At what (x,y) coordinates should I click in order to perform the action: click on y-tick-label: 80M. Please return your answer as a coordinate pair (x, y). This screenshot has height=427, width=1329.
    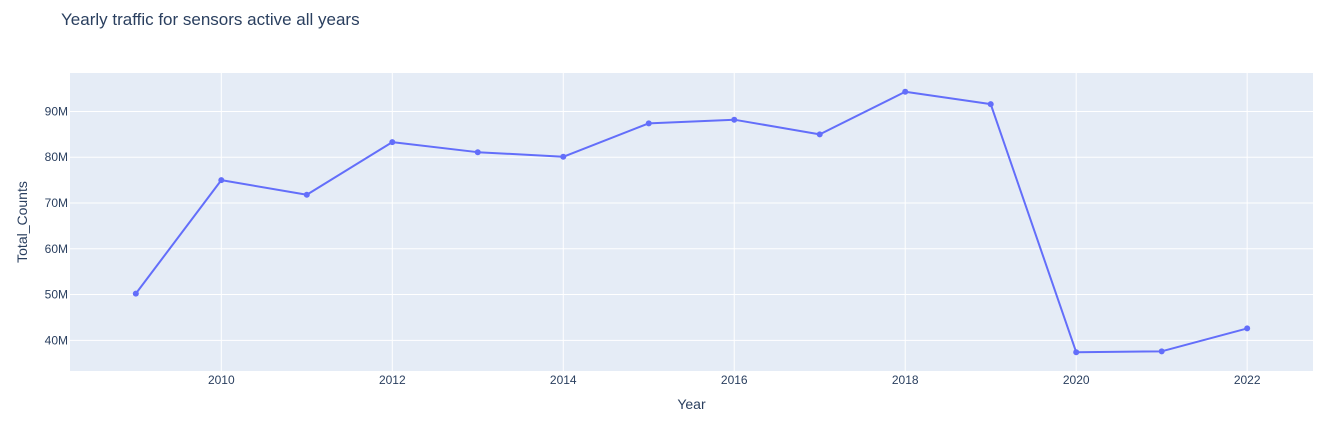
    Looking at the image, I should click on (56, 157).